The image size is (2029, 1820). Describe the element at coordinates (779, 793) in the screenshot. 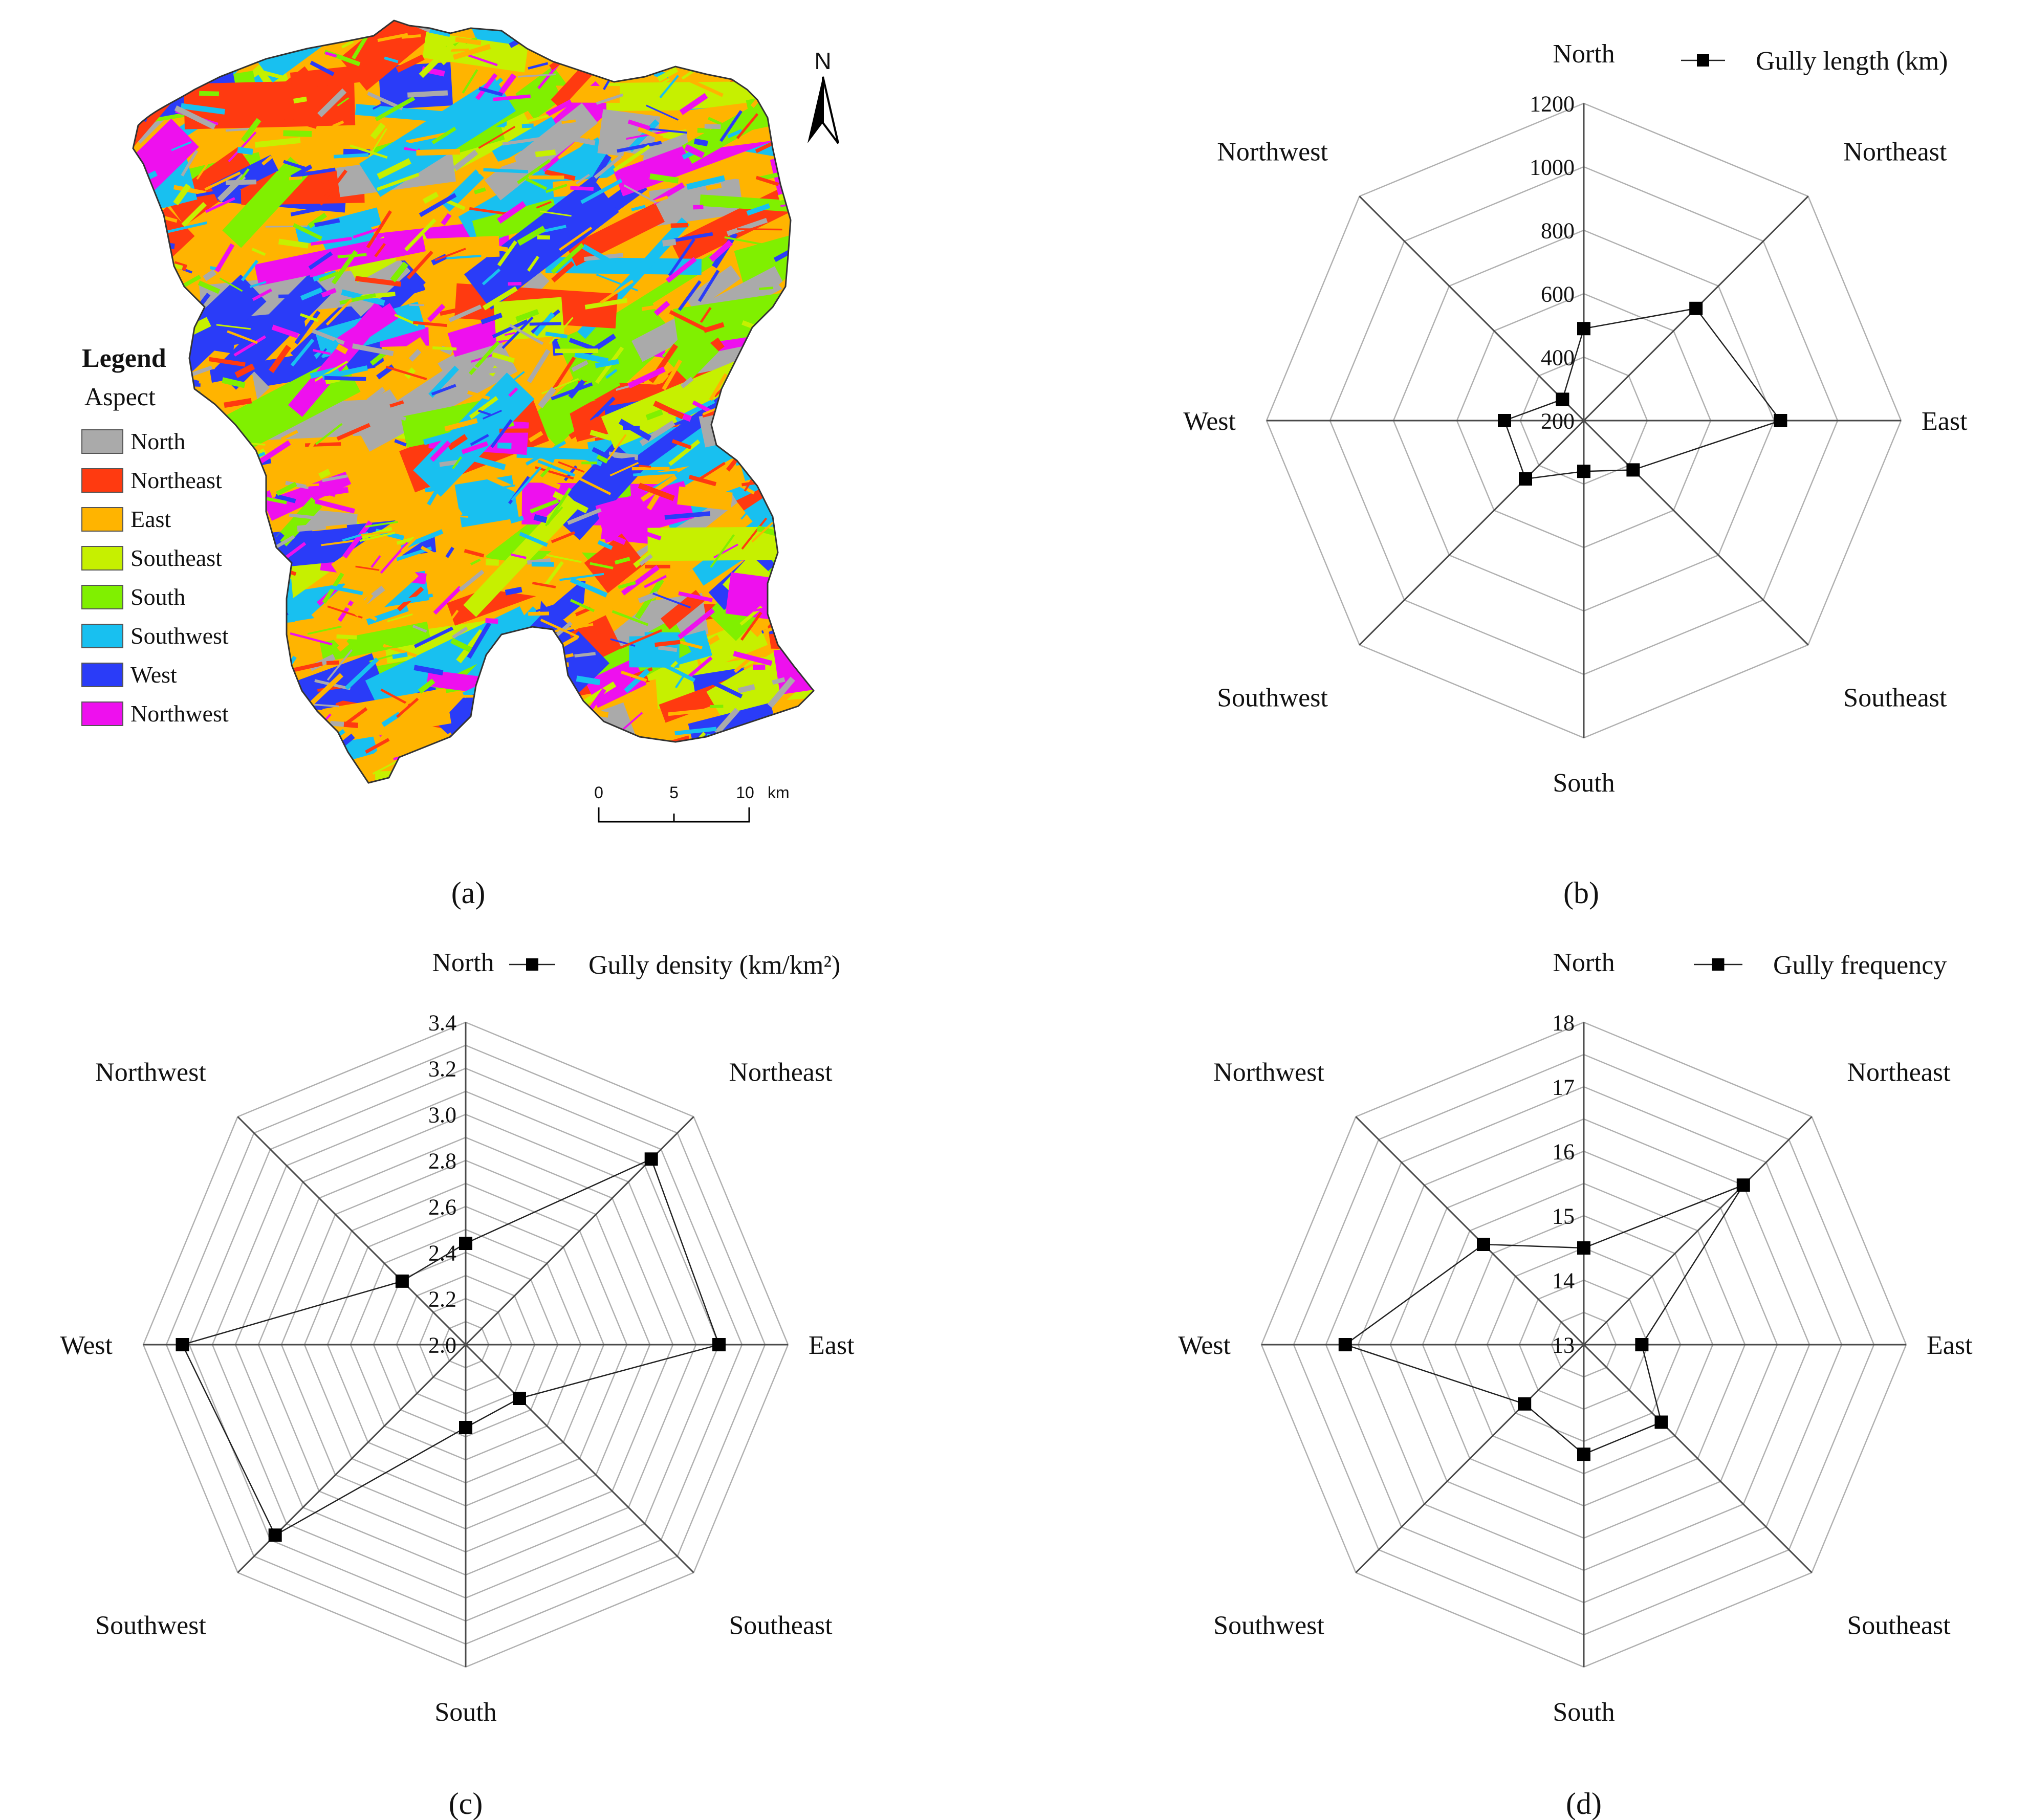

I see `scale-unit: km` at that location.